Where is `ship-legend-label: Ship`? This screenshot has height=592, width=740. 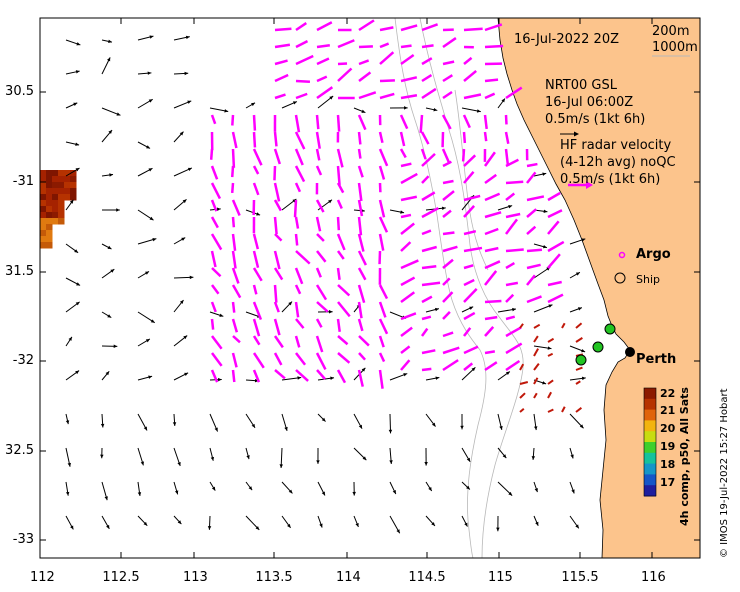
ship-legend-label: Ship is located at coordinates (648, 279).